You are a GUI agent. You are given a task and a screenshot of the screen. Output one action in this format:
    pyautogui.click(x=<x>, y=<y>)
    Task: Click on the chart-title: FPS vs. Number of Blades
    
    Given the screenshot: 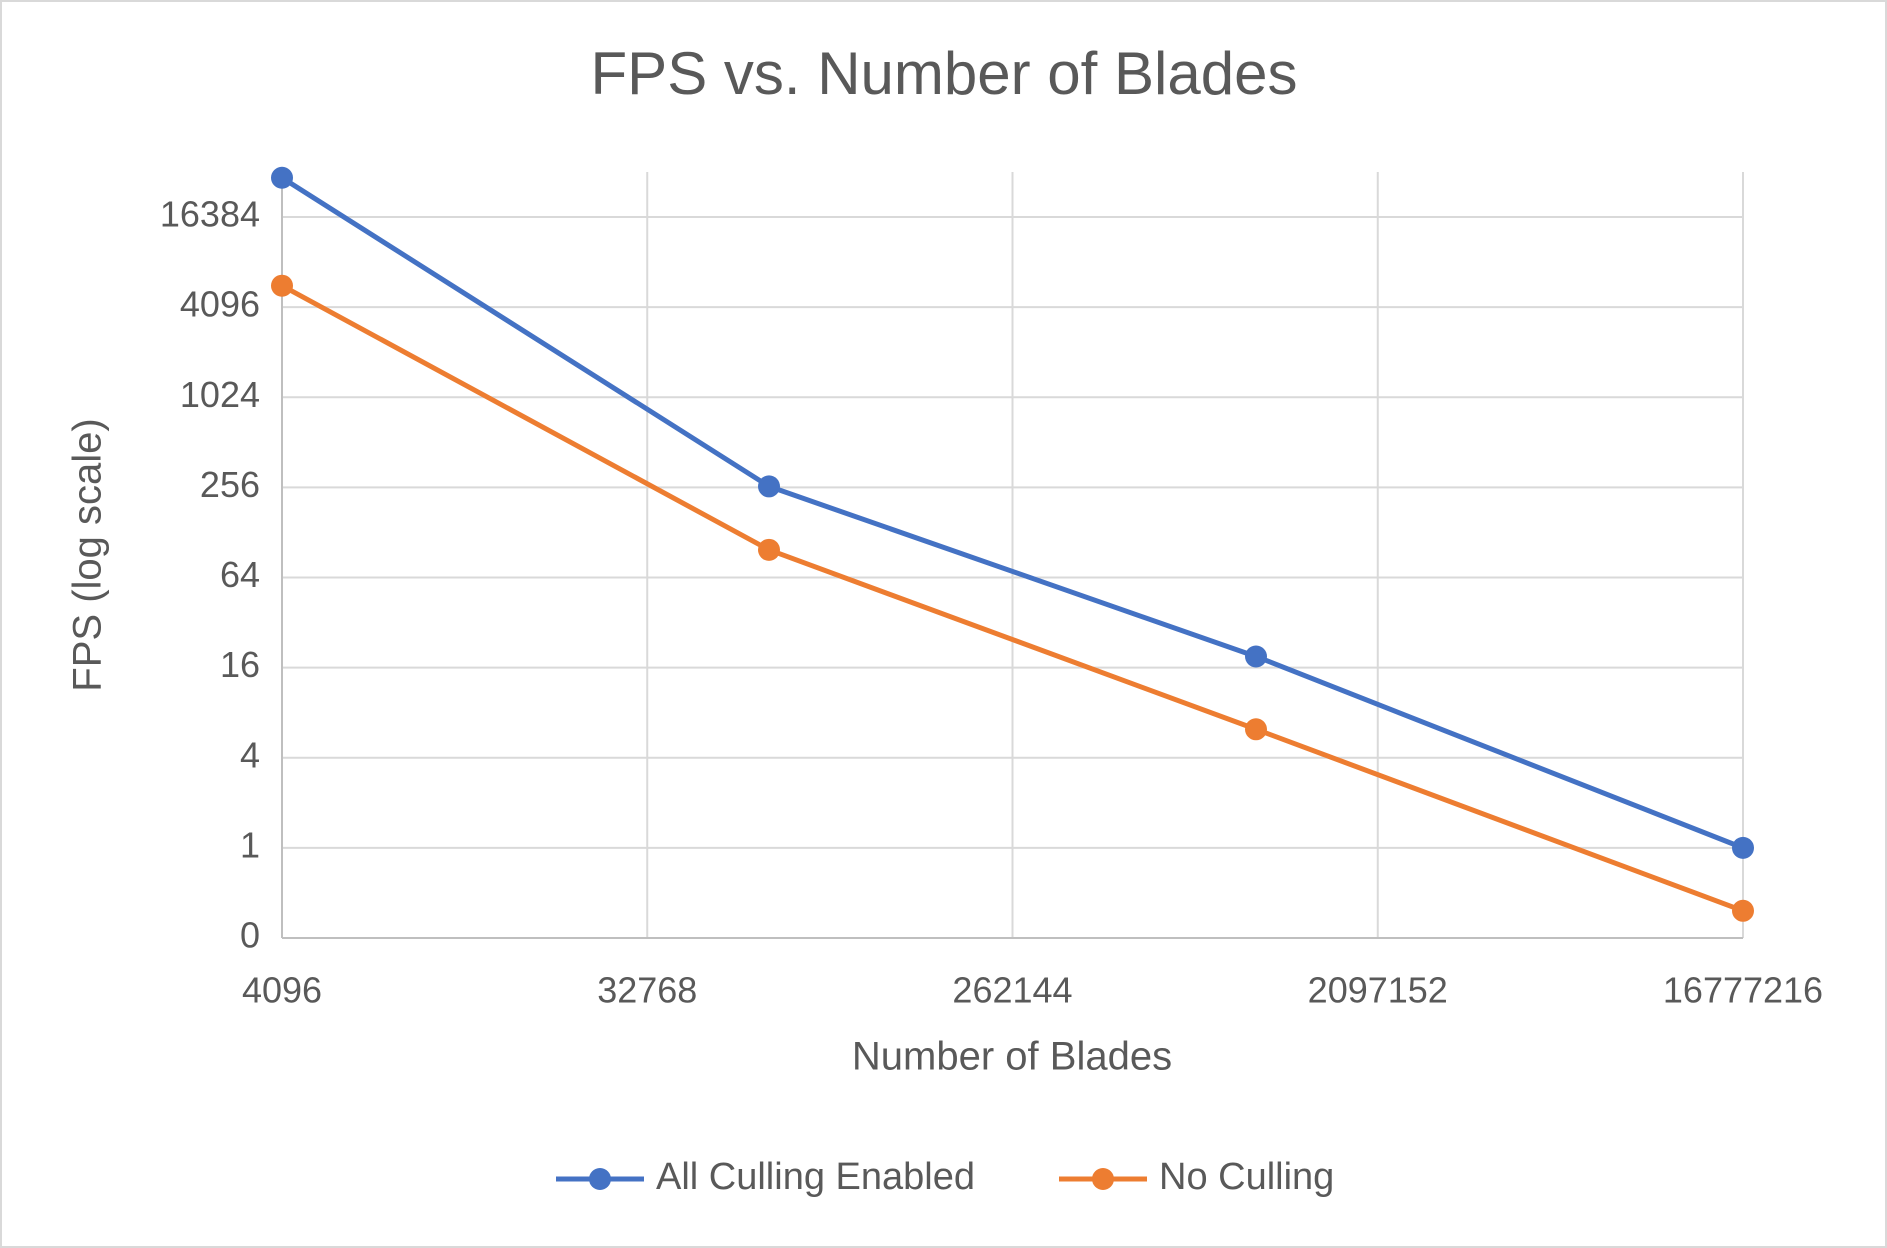 What is the action you would take?
    pyautogui.click(x=944, y=73)
    